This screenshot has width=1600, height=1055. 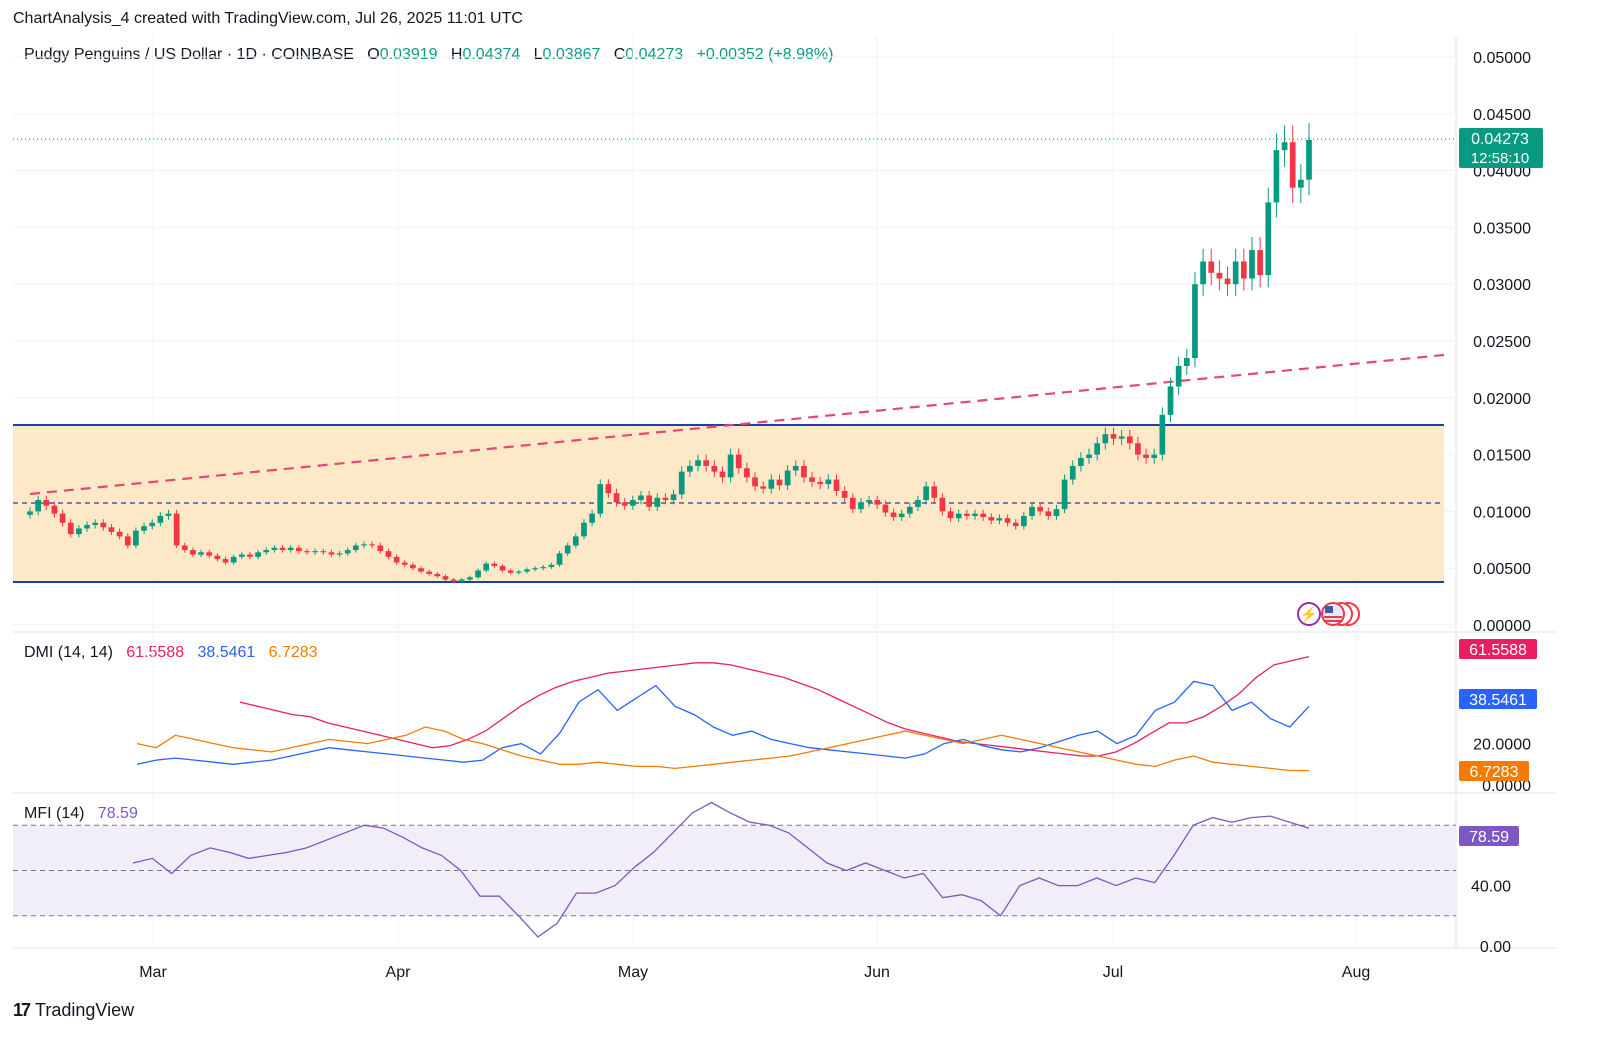 What do you see at coordinates (765, 54) in the screenshot?
I see `change-value: +0.00352 (+8.98%)` at bounding box center [765, 54].